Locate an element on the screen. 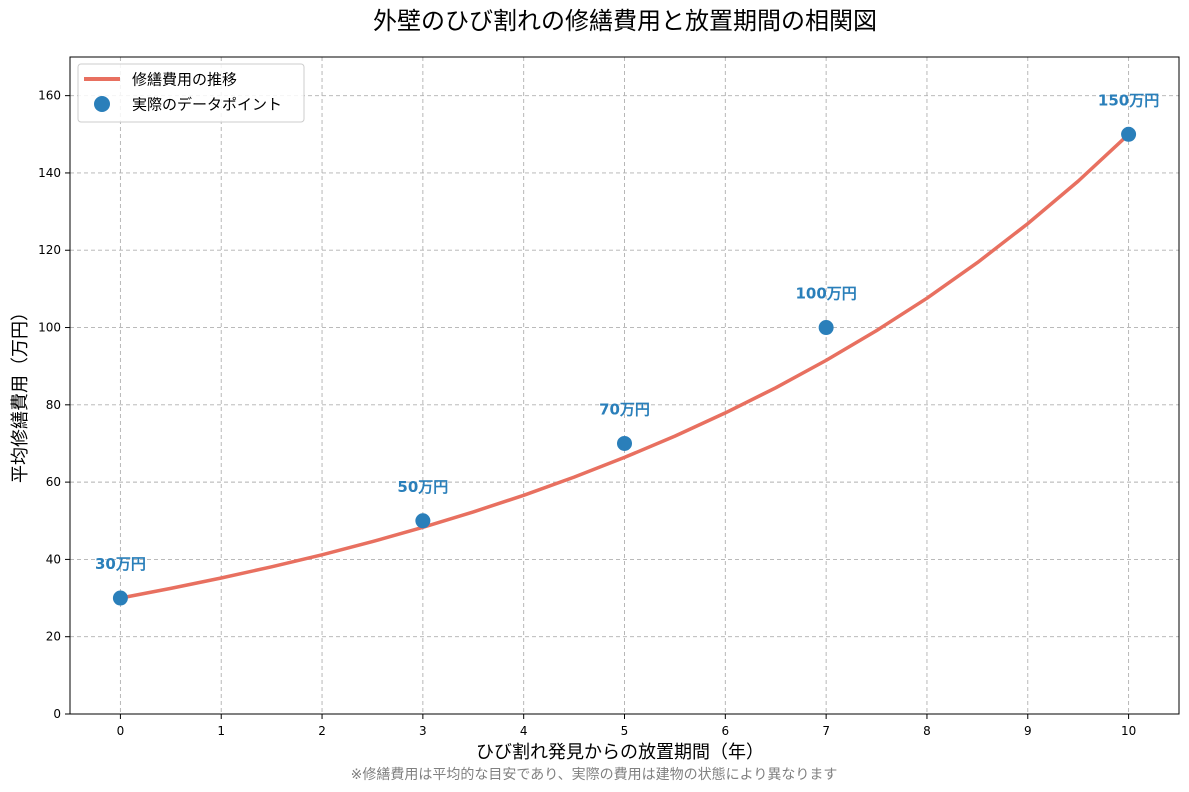  y-tick-label: 80 is located at coordinates (53, 405).